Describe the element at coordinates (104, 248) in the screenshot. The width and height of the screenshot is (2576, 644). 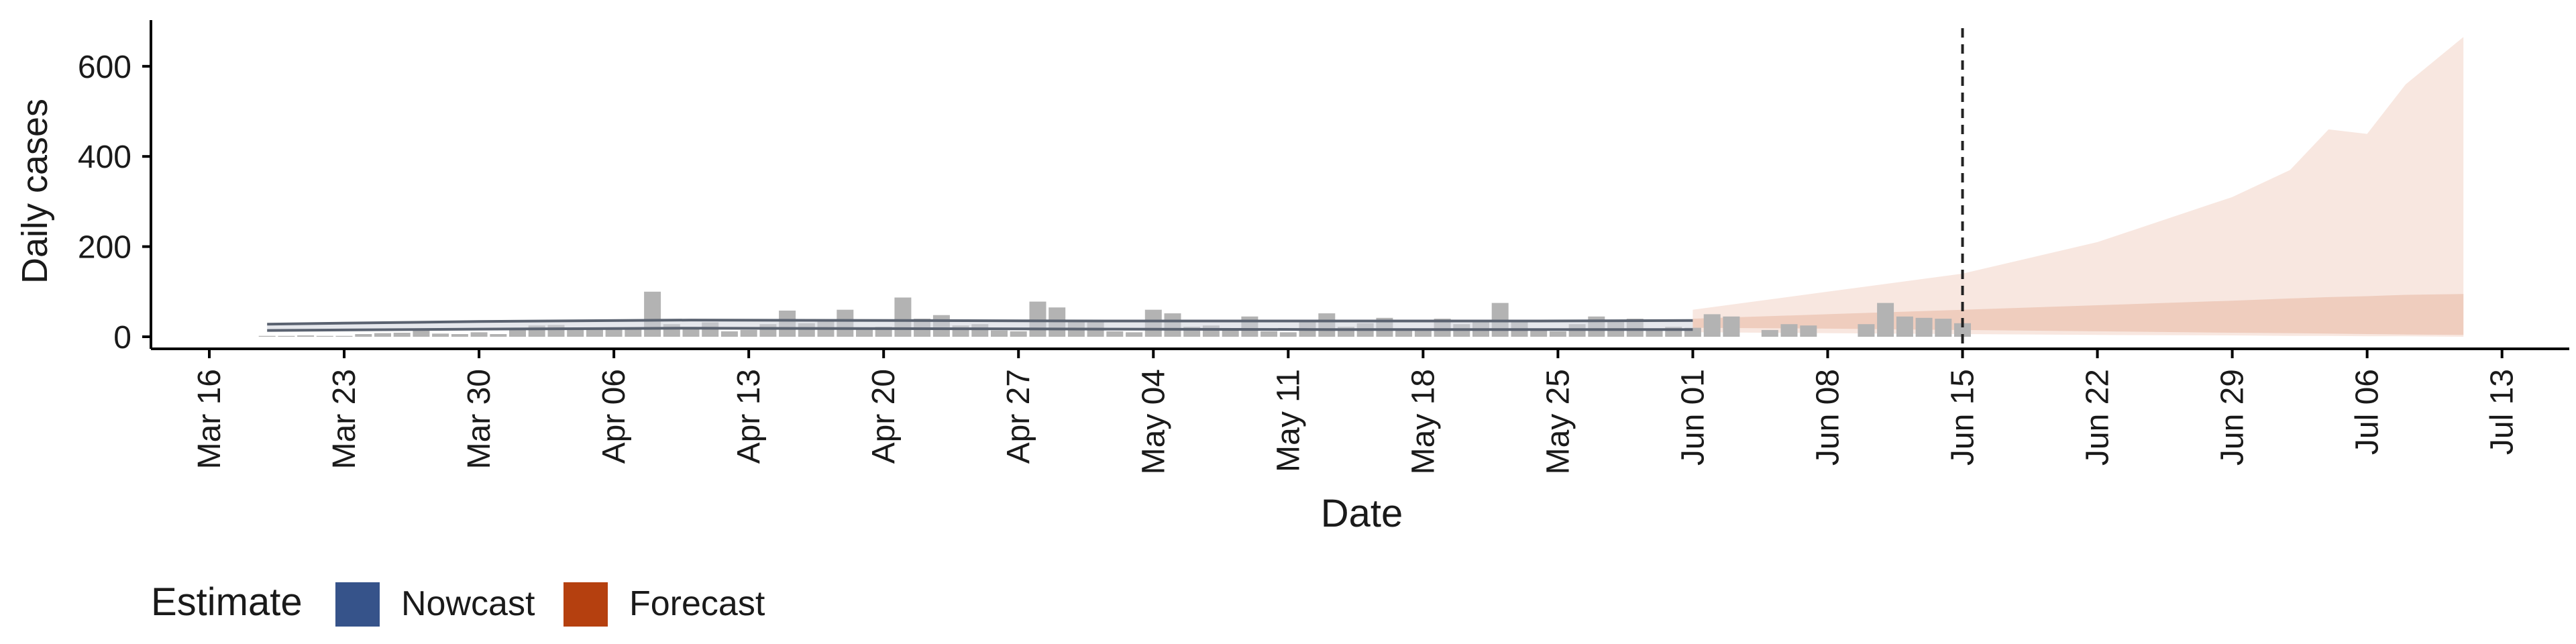
I see `y-tick-label: 200` at that location.